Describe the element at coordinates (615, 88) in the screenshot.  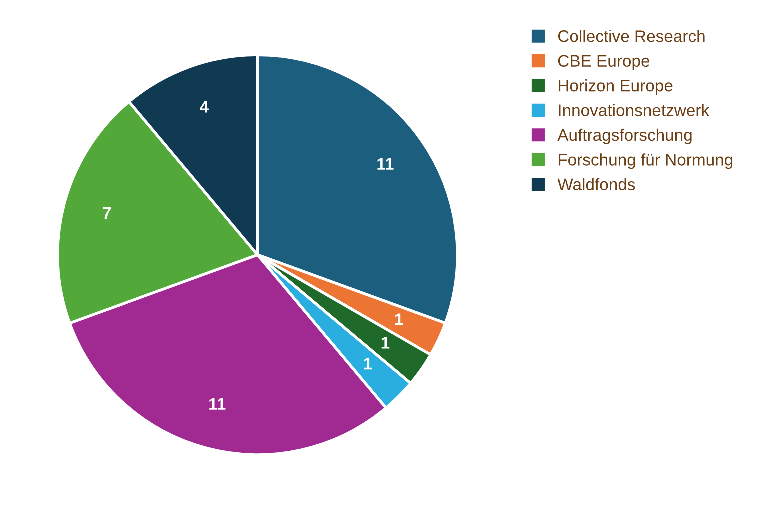
I see `legend-label: Horizon Europe` at that location.